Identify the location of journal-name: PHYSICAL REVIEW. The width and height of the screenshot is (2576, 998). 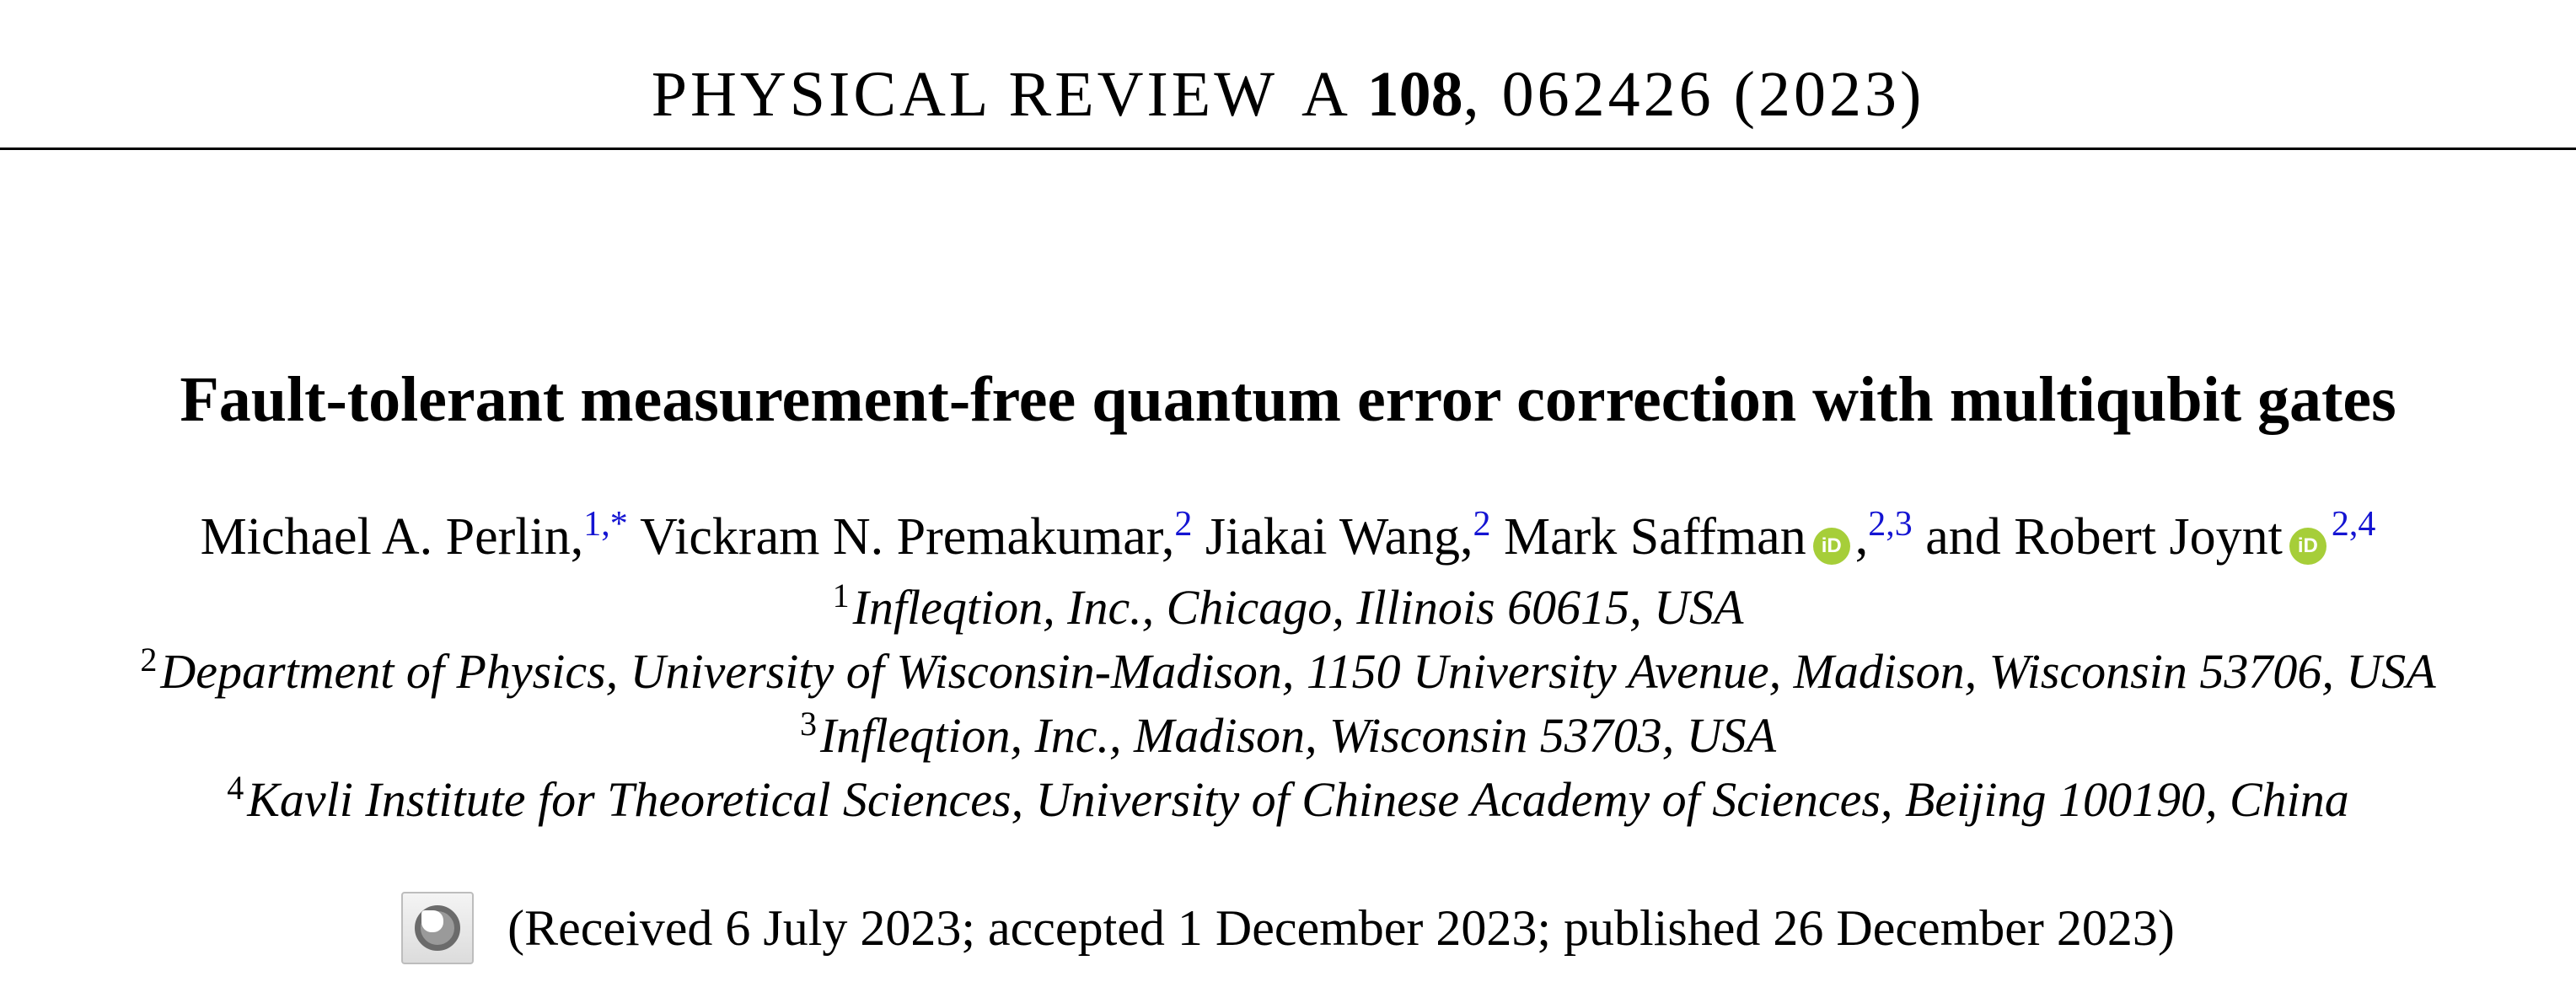
(964, 94).